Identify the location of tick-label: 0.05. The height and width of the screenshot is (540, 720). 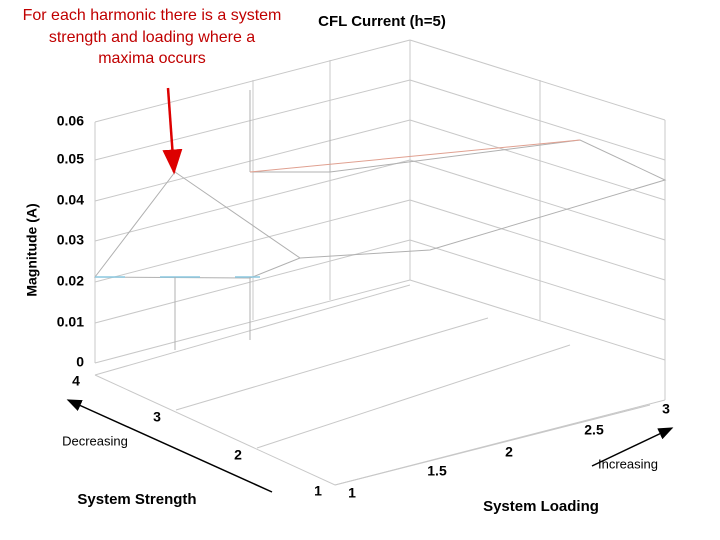
(70, 159).